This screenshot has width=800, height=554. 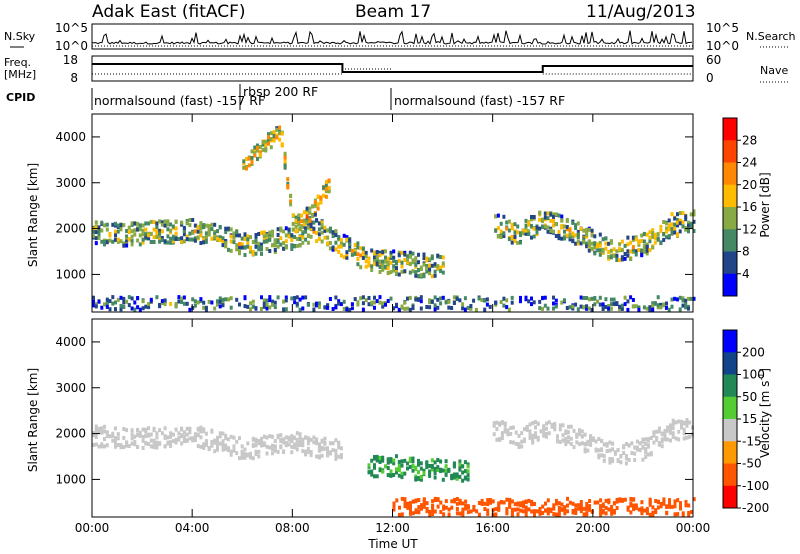 What do you see at coordinates (774, 70) in the screenshot?
I see `nave-label: Nave` at bounding box center [774, 70].